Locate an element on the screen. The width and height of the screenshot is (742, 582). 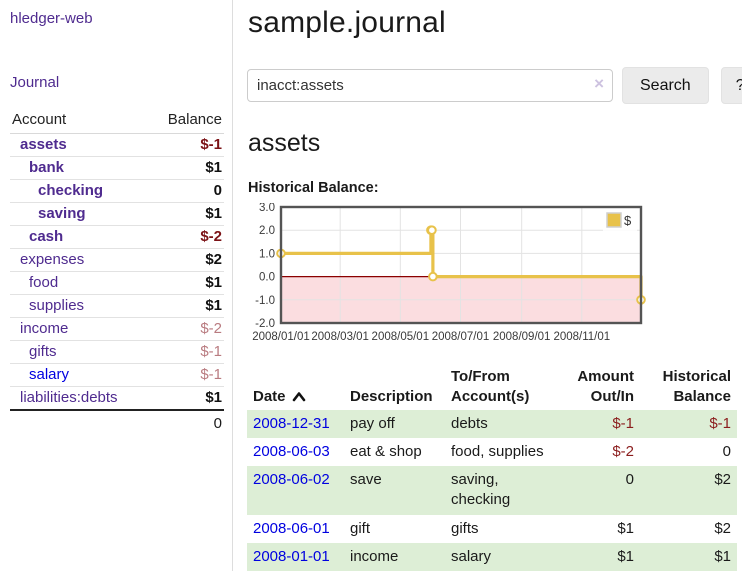
transaction-balance: 0 is located at coordinates (726, 451).